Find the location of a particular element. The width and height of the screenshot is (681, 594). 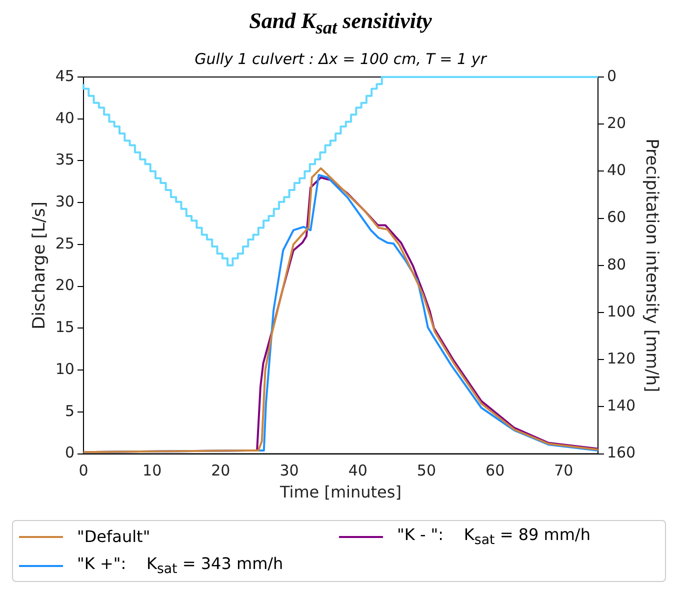

chart-title: Sand K$_{sat}$ sensitivity is located at coordinates (340, 23).